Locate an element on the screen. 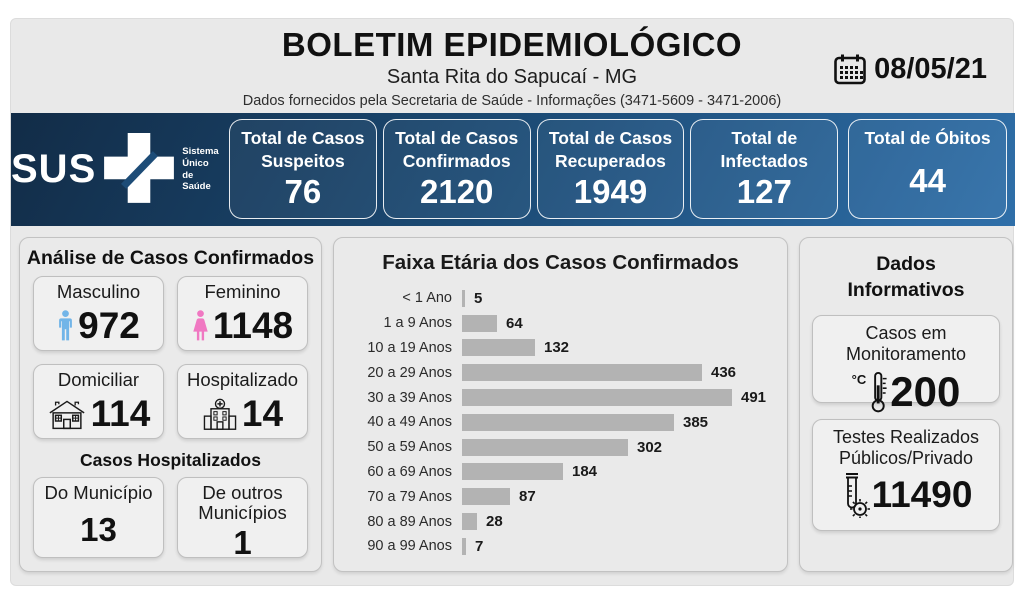 This screenshot has width=1024, height=607. chart-row: 1 a 9 Anos 64 is located at coordinates (562, 323).